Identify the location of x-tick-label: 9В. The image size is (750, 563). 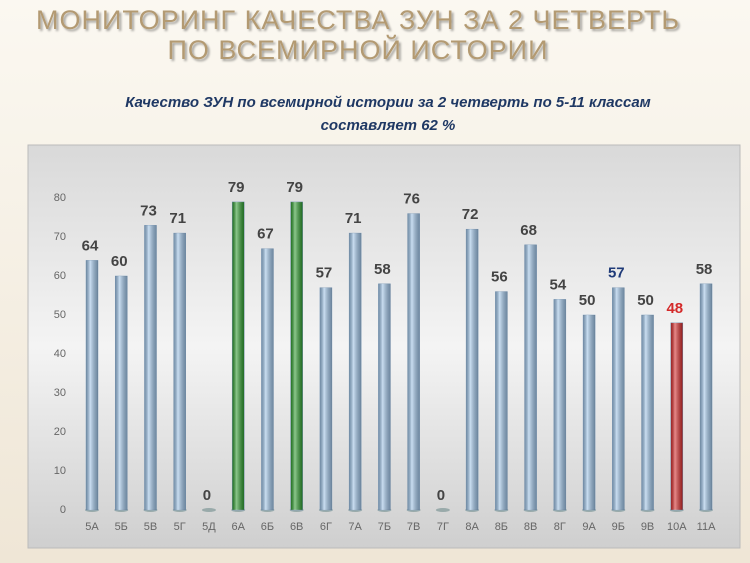
(647, 527).